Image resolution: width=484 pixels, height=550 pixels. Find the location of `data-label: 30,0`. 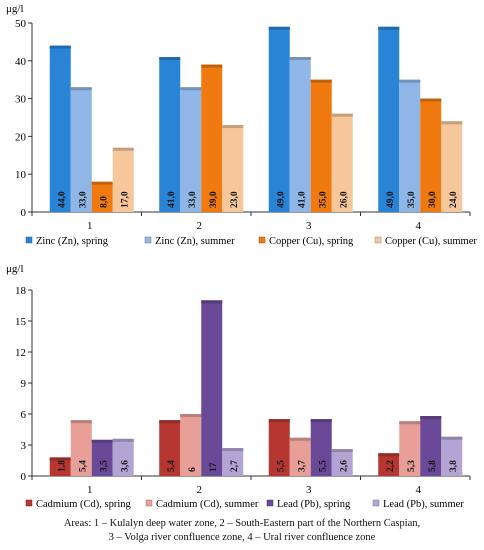

data-label: 30,0 is located at coordinates (433, 199).